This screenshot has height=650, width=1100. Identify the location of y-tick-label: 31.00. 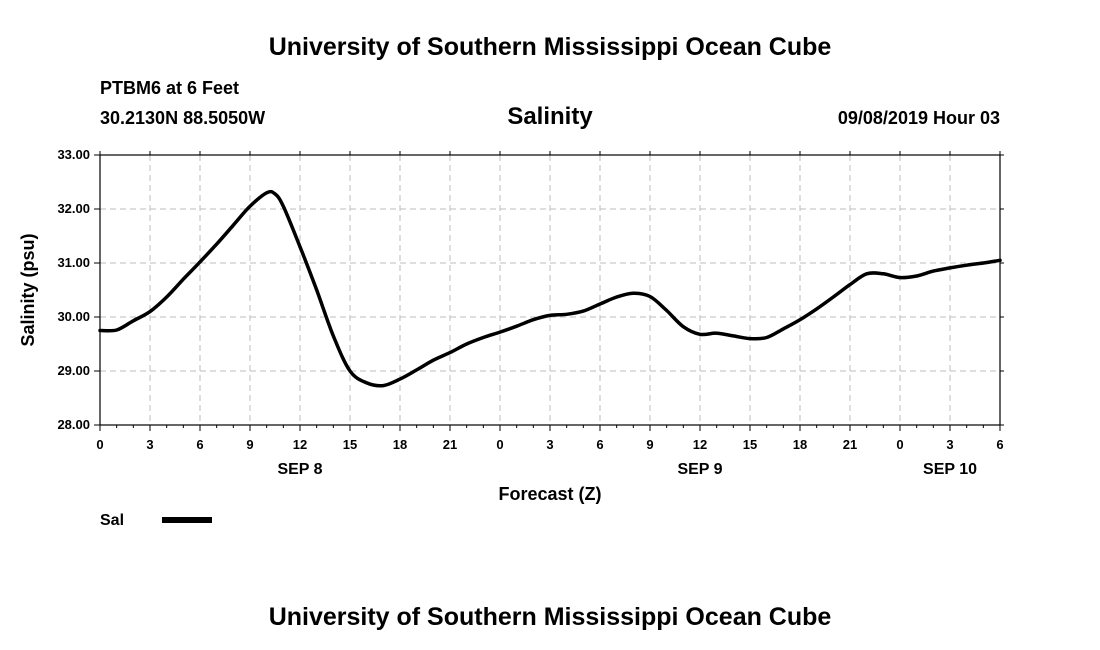
(73, 262).